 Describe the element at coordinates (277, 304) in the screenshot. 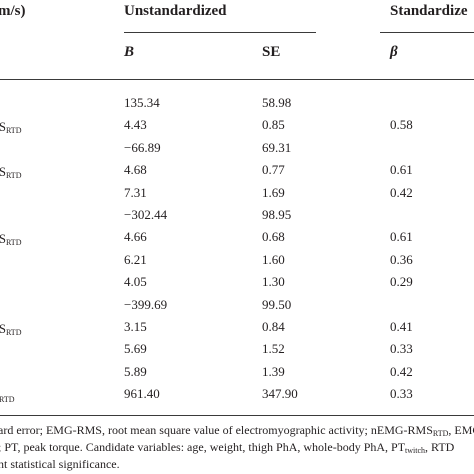

I see `cell-se: 99.50` at that location.